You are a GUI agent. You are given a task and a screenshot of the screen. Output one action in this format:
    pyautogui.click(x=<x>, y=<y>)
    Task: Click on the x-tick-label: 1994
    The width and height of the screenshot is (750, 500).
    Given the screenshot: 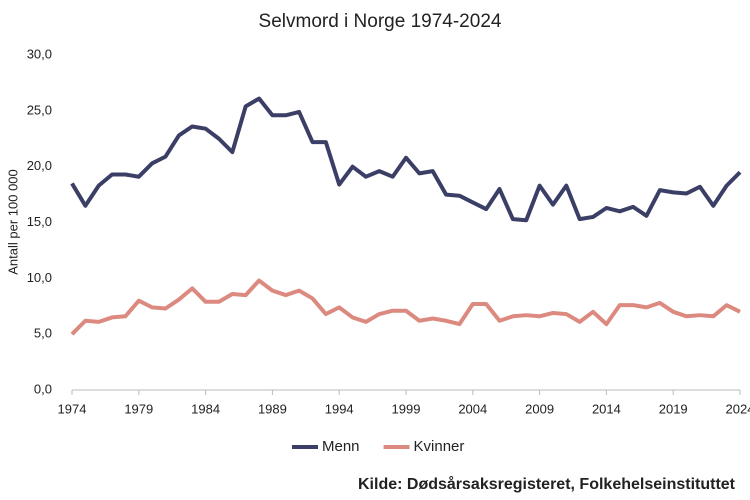 What is the action you would take?
    pyautogui.click(x=339, y=408)
    